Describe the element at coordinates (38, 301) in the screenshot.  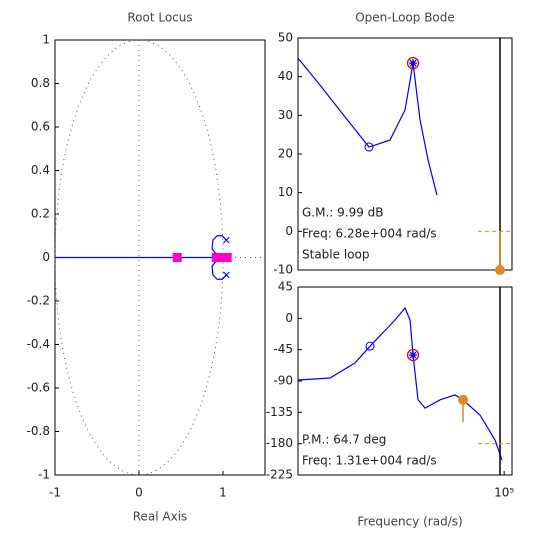
I see `y-tick-label: -0.2` at that location.